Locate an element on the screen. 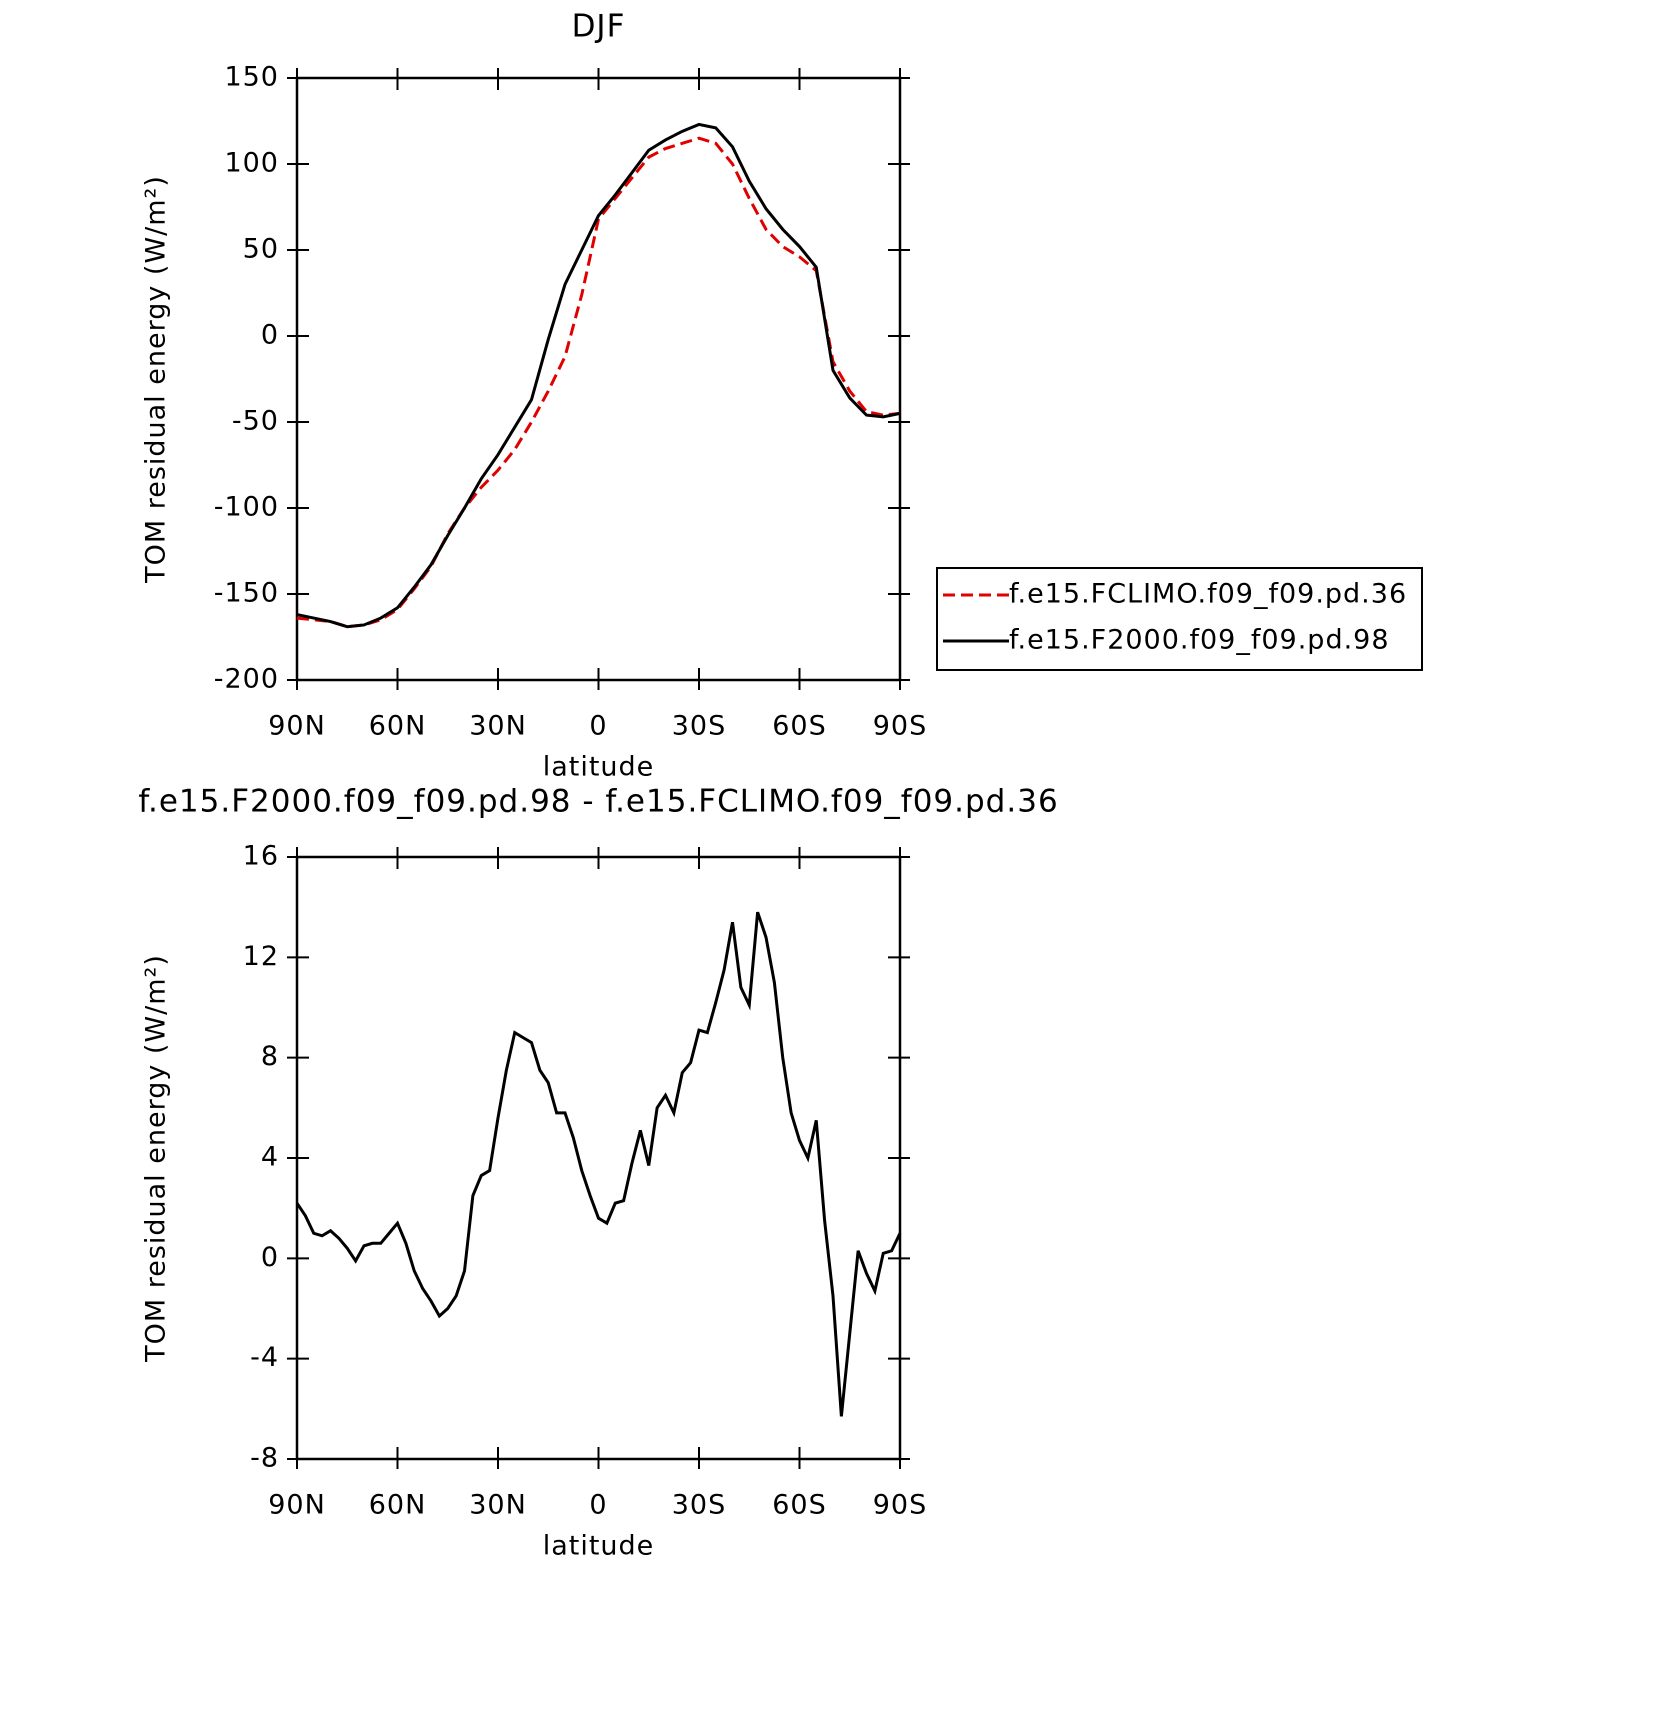  y-tick-label: -8 is located at coordinates (264, 1458).